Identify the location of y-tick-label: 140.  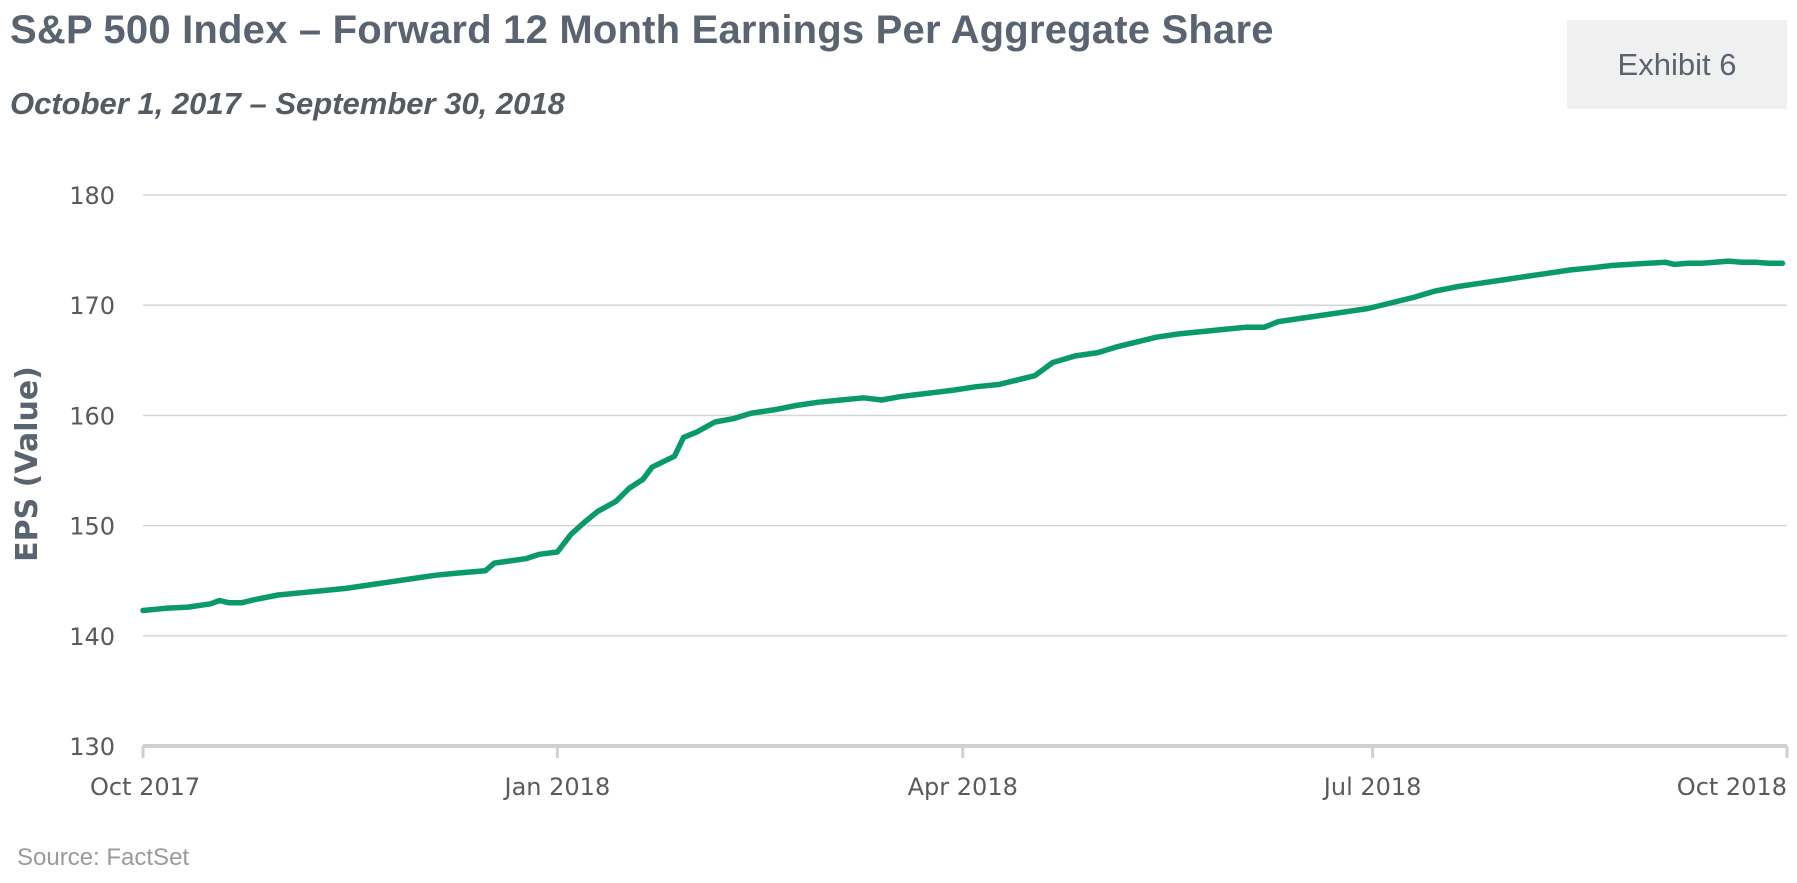
(92, 637).